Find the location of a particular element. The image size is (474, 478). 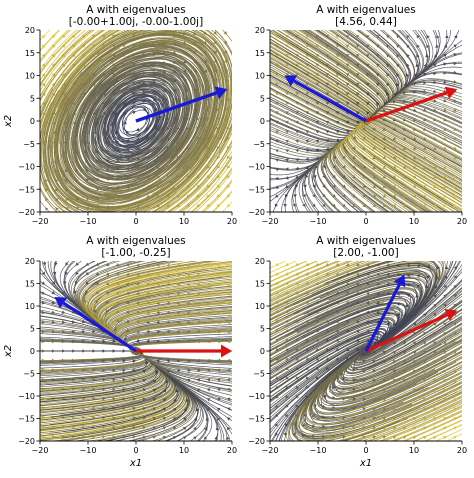

y-tick-label: −10 is located at coordinates (256, 167).